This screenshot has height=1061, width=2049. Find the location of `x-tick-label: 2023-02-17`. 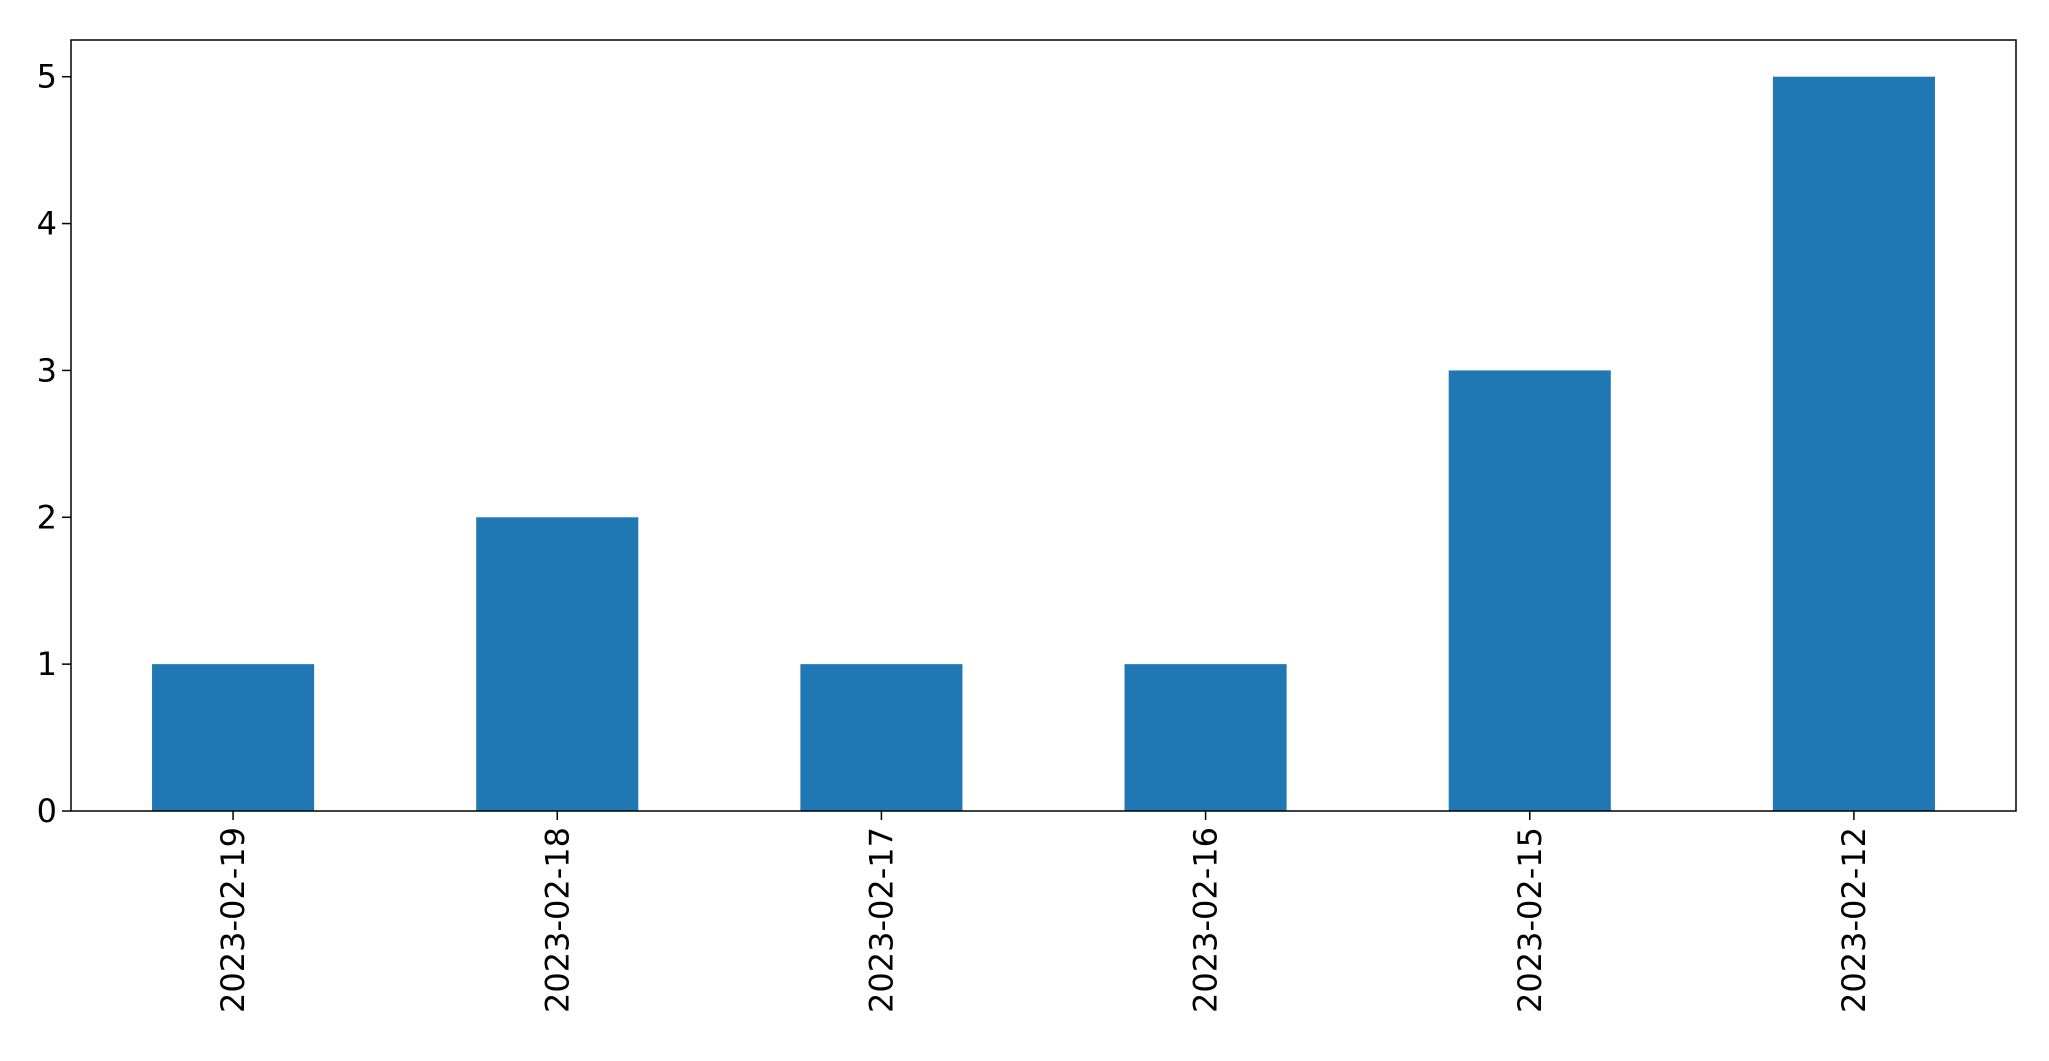

x-tick-label: 2023-02-17 is located at coordinates (881, 920).